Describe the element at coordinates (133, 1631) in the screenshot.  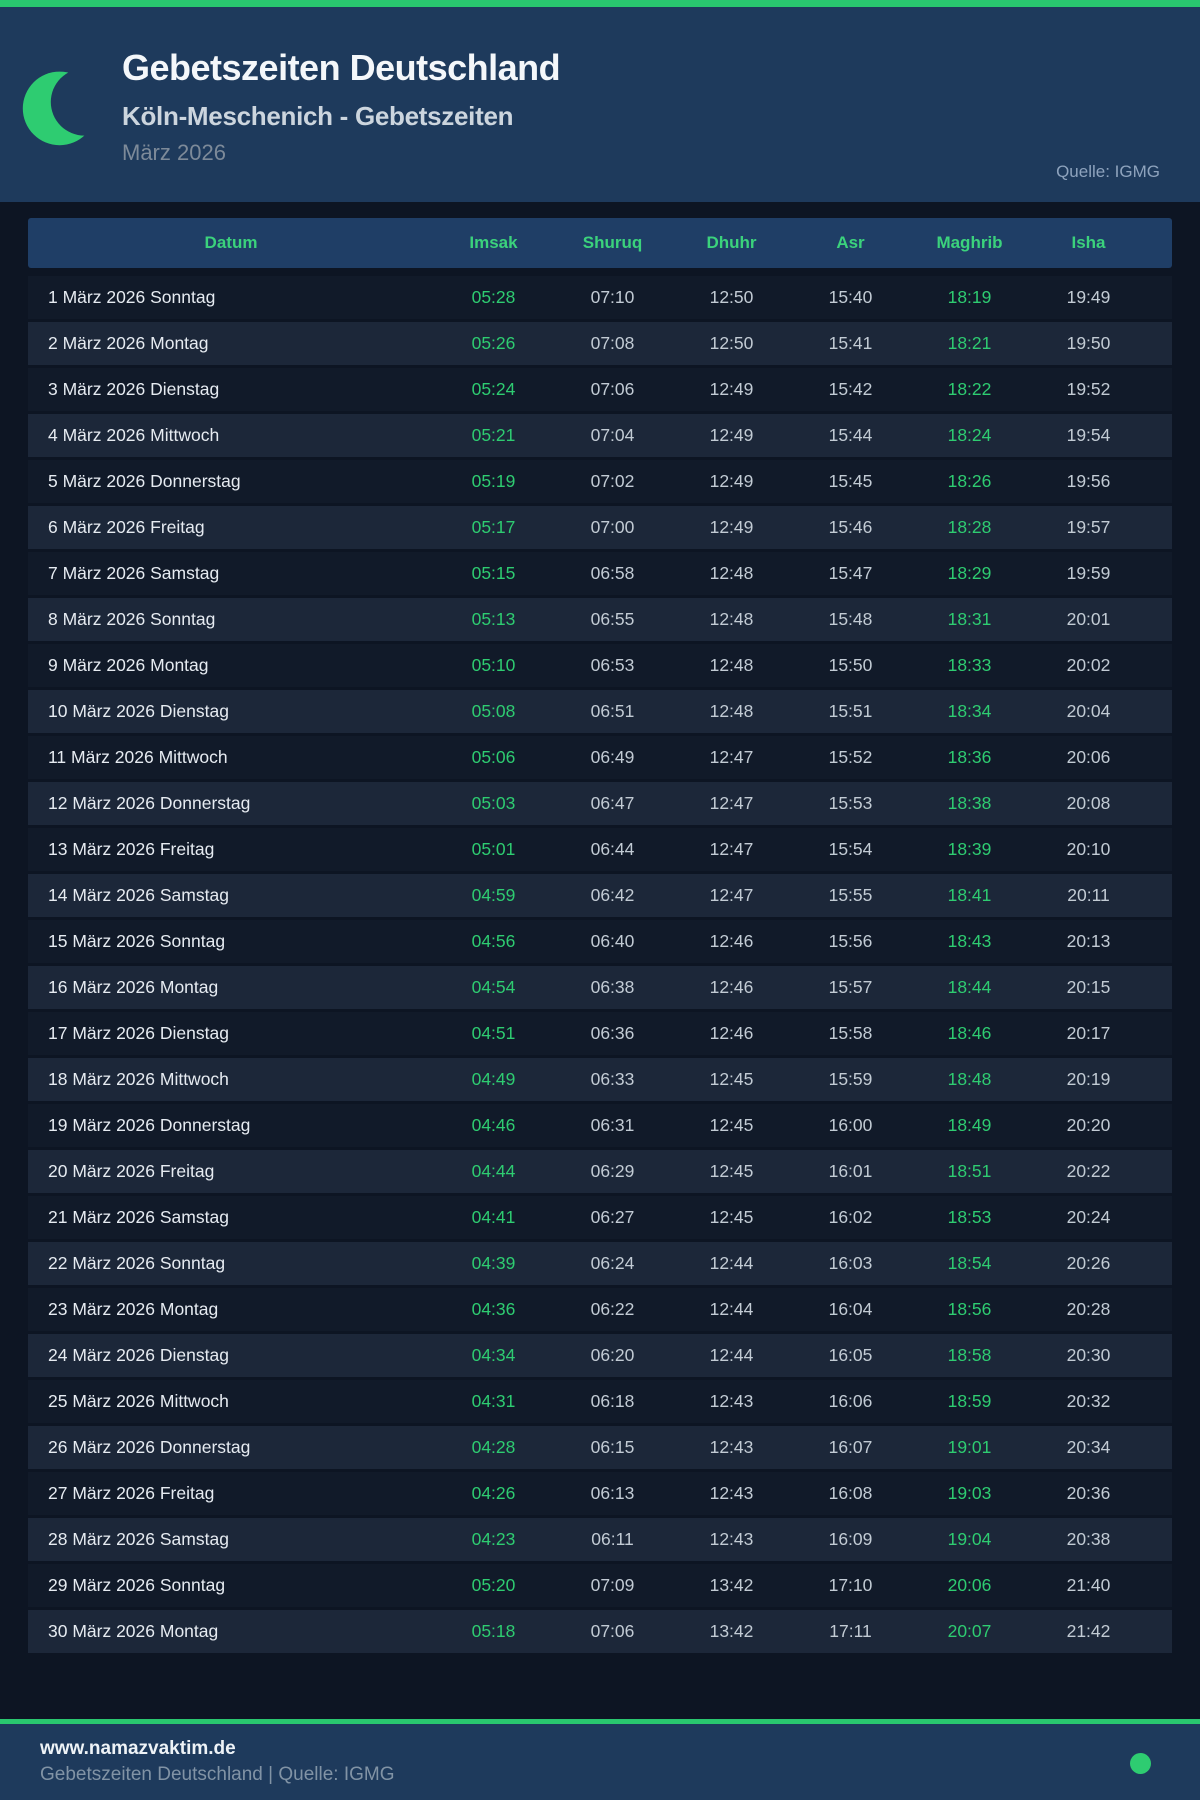
I see `row-date: 30 März 2026 Montag` at that location.